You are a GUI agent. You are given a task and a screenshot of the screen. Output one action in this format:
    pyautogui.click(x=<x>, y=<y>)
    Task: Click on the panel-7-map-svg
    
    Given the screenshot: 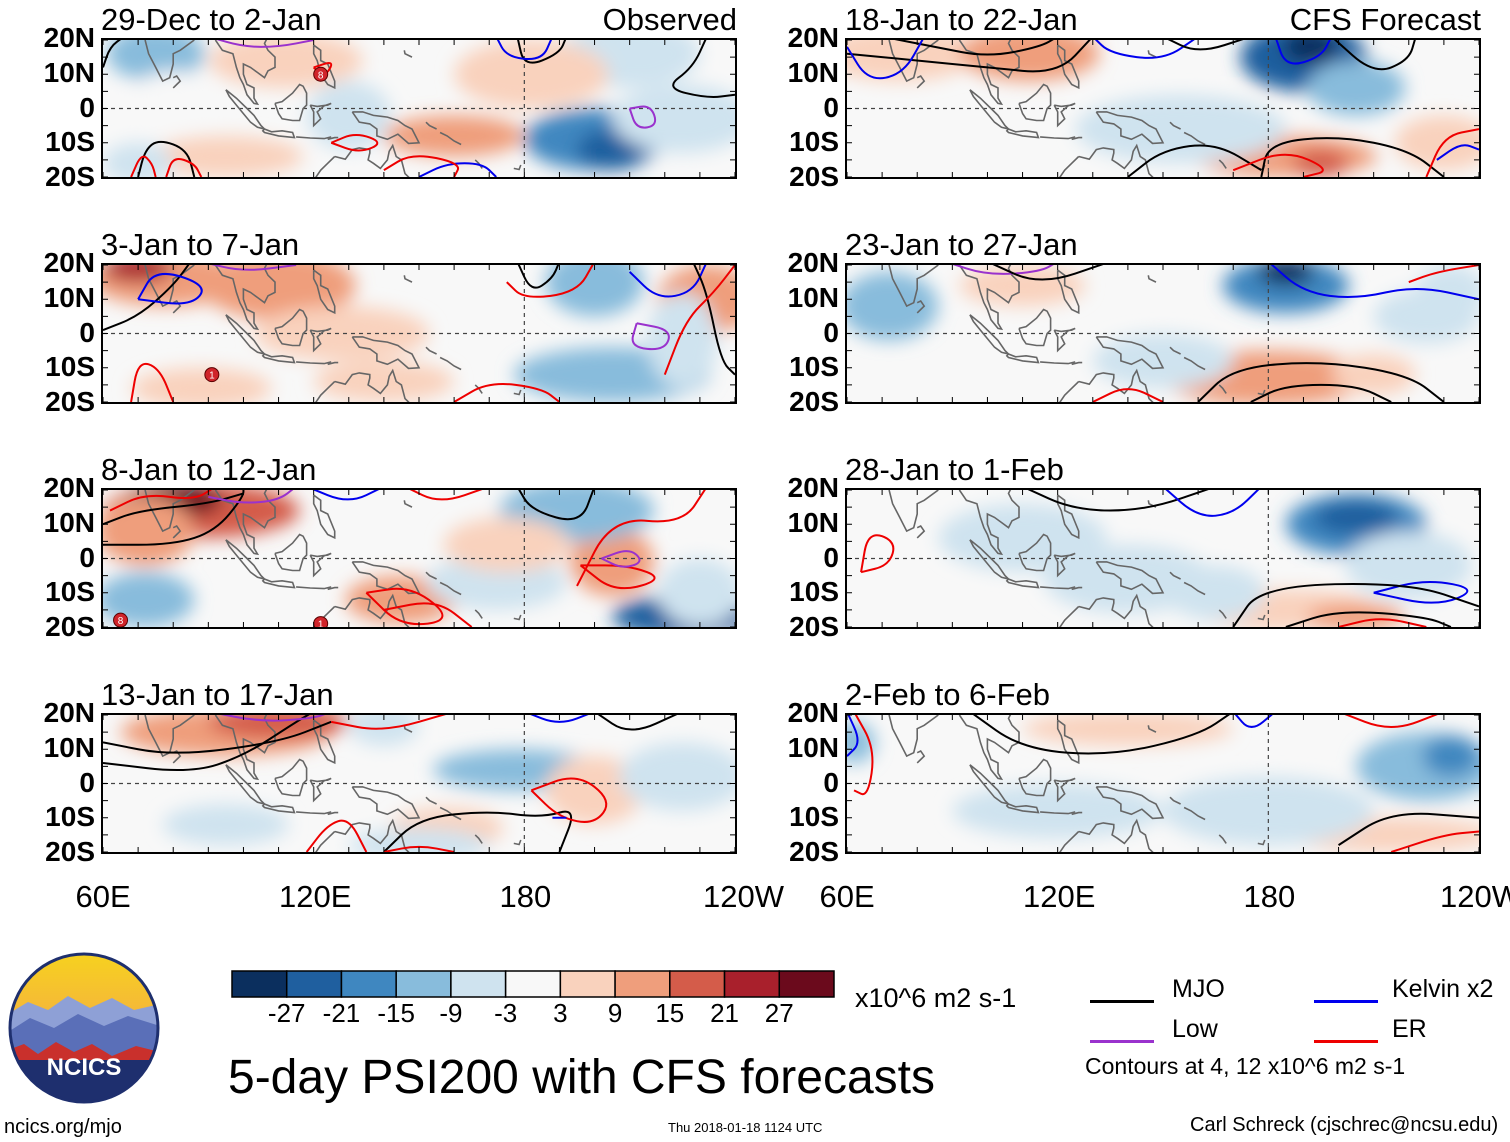 What is the action you would take?
    pyautogui.click(x=1163, y=558)
    